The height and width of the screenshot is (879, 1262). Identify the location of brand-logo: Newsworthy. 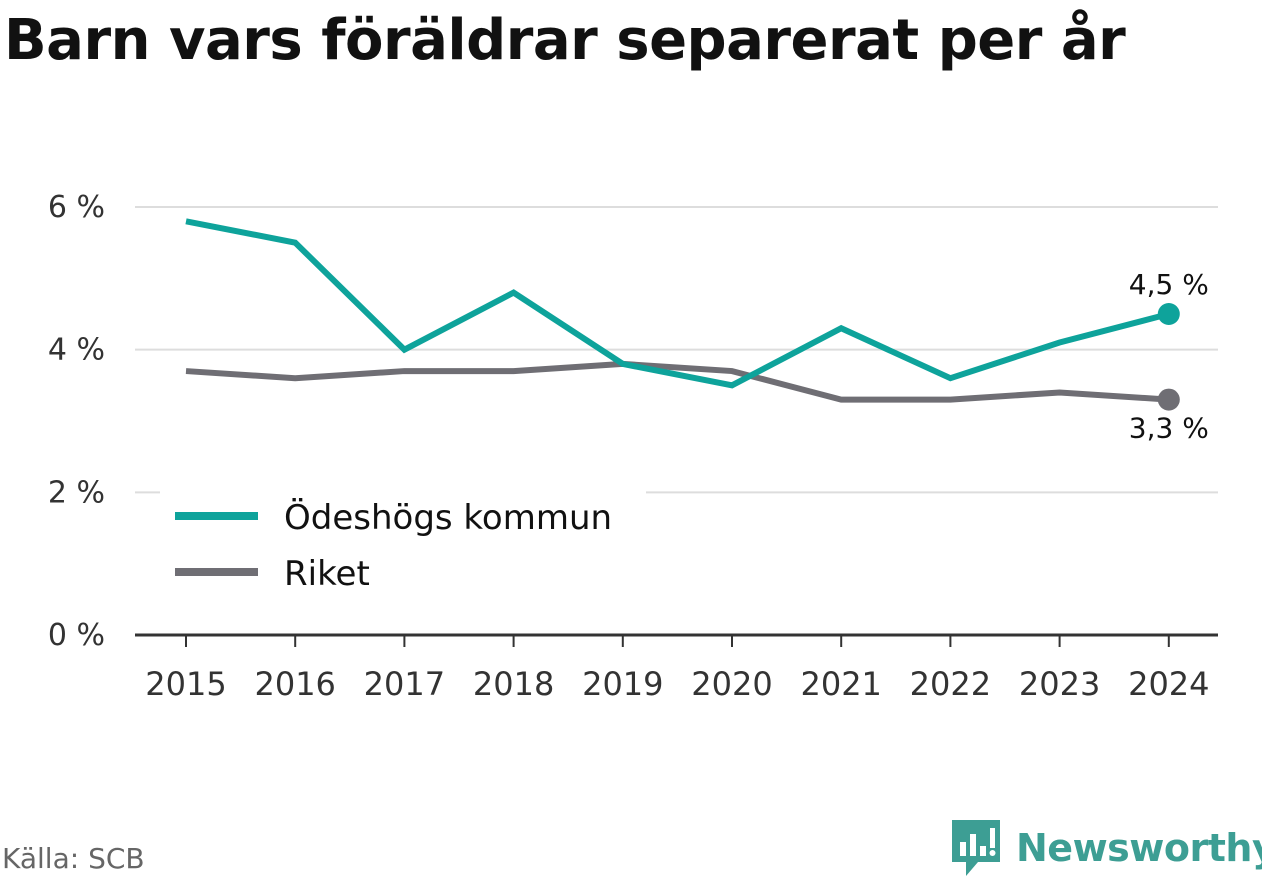
(1106, 848).